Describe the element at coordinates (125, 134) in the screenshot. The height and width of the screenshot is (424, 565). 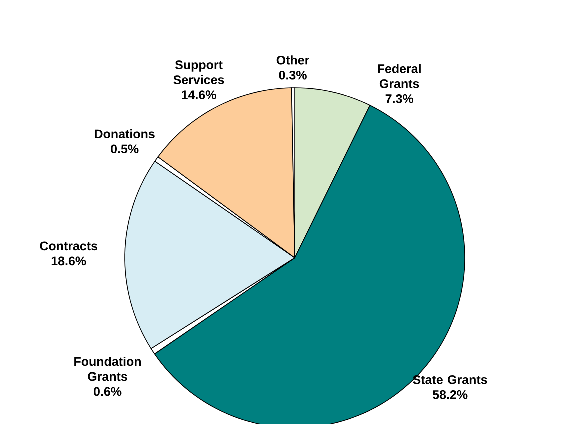
I see `slice-label: Donations` at that location.